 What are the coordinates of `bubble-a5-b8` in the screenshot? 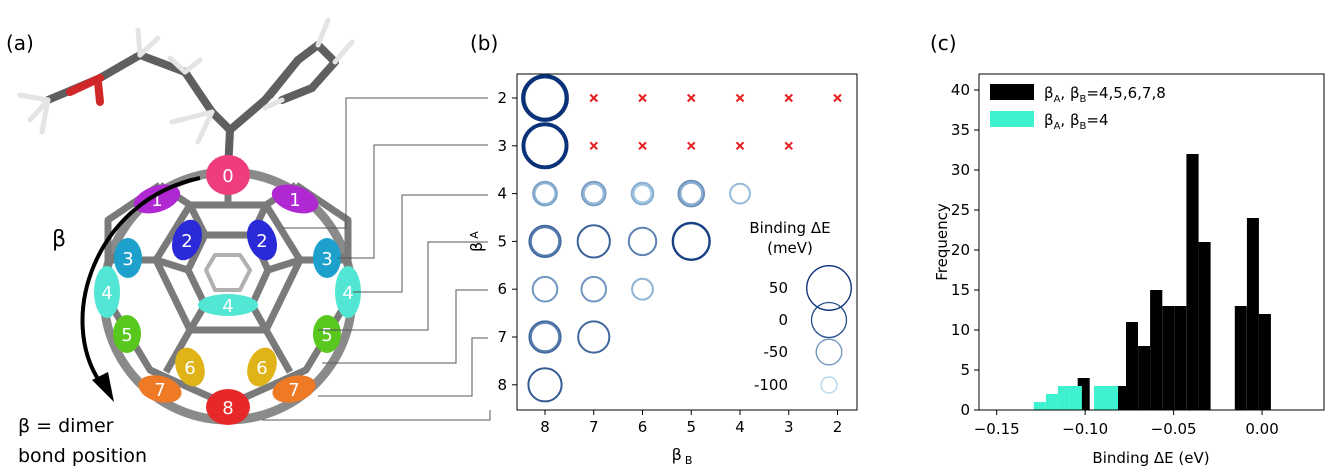 It's located at (545, 241).